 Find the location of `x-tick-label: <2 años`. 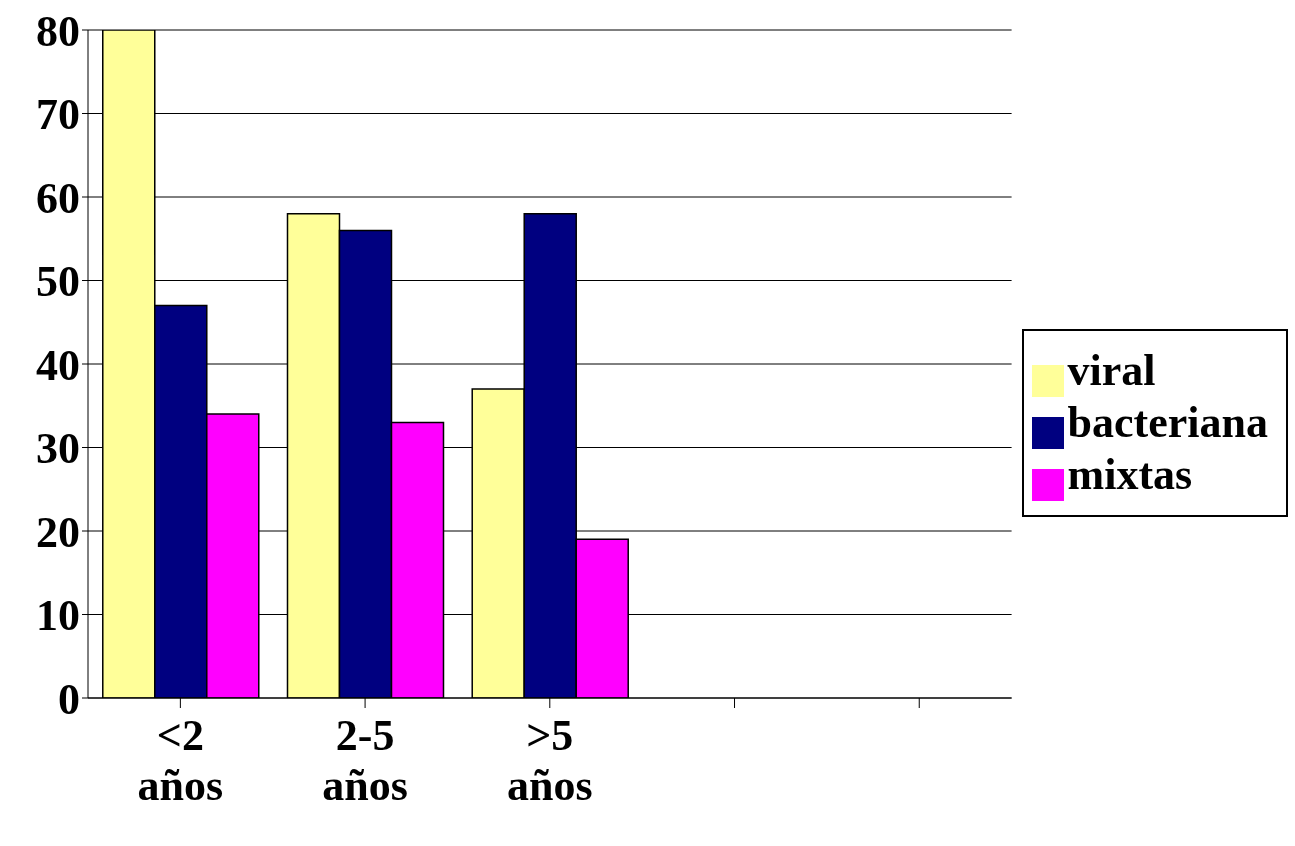

x-tick-label: <2 años is located at coordinates (180, 760).